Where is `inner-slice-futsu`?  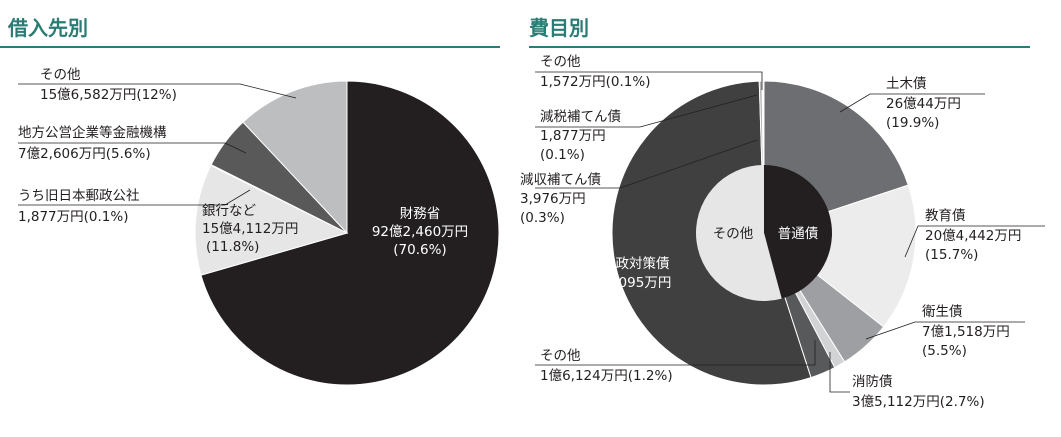 inner-slice-futsu is located at coordinates (798, 232).